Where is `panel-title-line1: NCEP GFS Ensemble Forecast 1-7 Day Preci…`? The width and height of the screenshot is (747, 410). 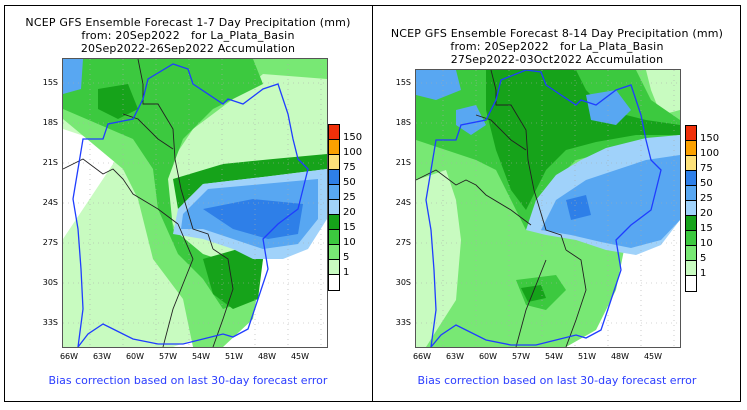
panel-title-line1: NCEP GFS Ensemble Forecast 1-7 Day Preci… is located at coordinates (188, 22).